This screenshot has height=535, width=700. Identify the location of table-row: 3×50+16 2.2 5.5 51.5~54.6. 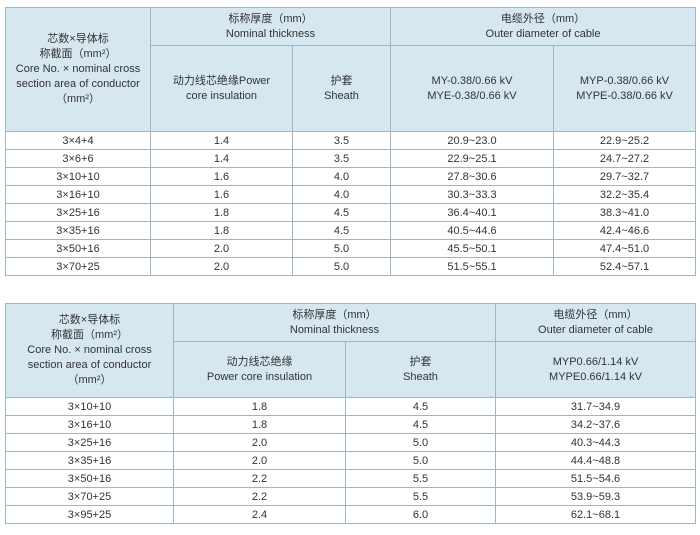
(351, 478).